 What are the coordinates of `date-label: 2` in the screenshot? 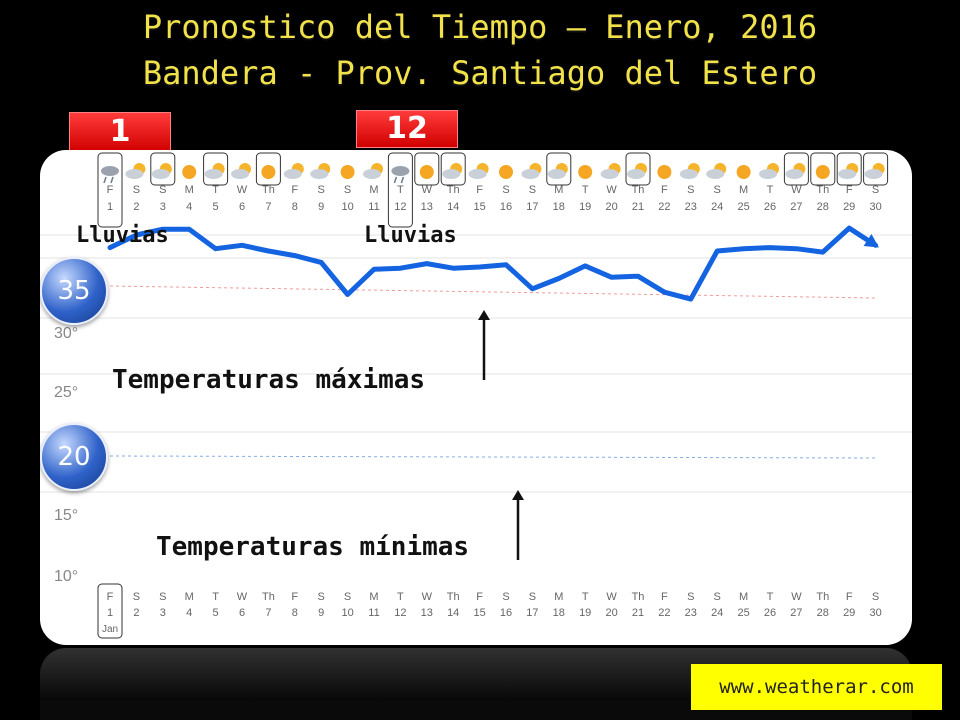 It's located at (136, 207).